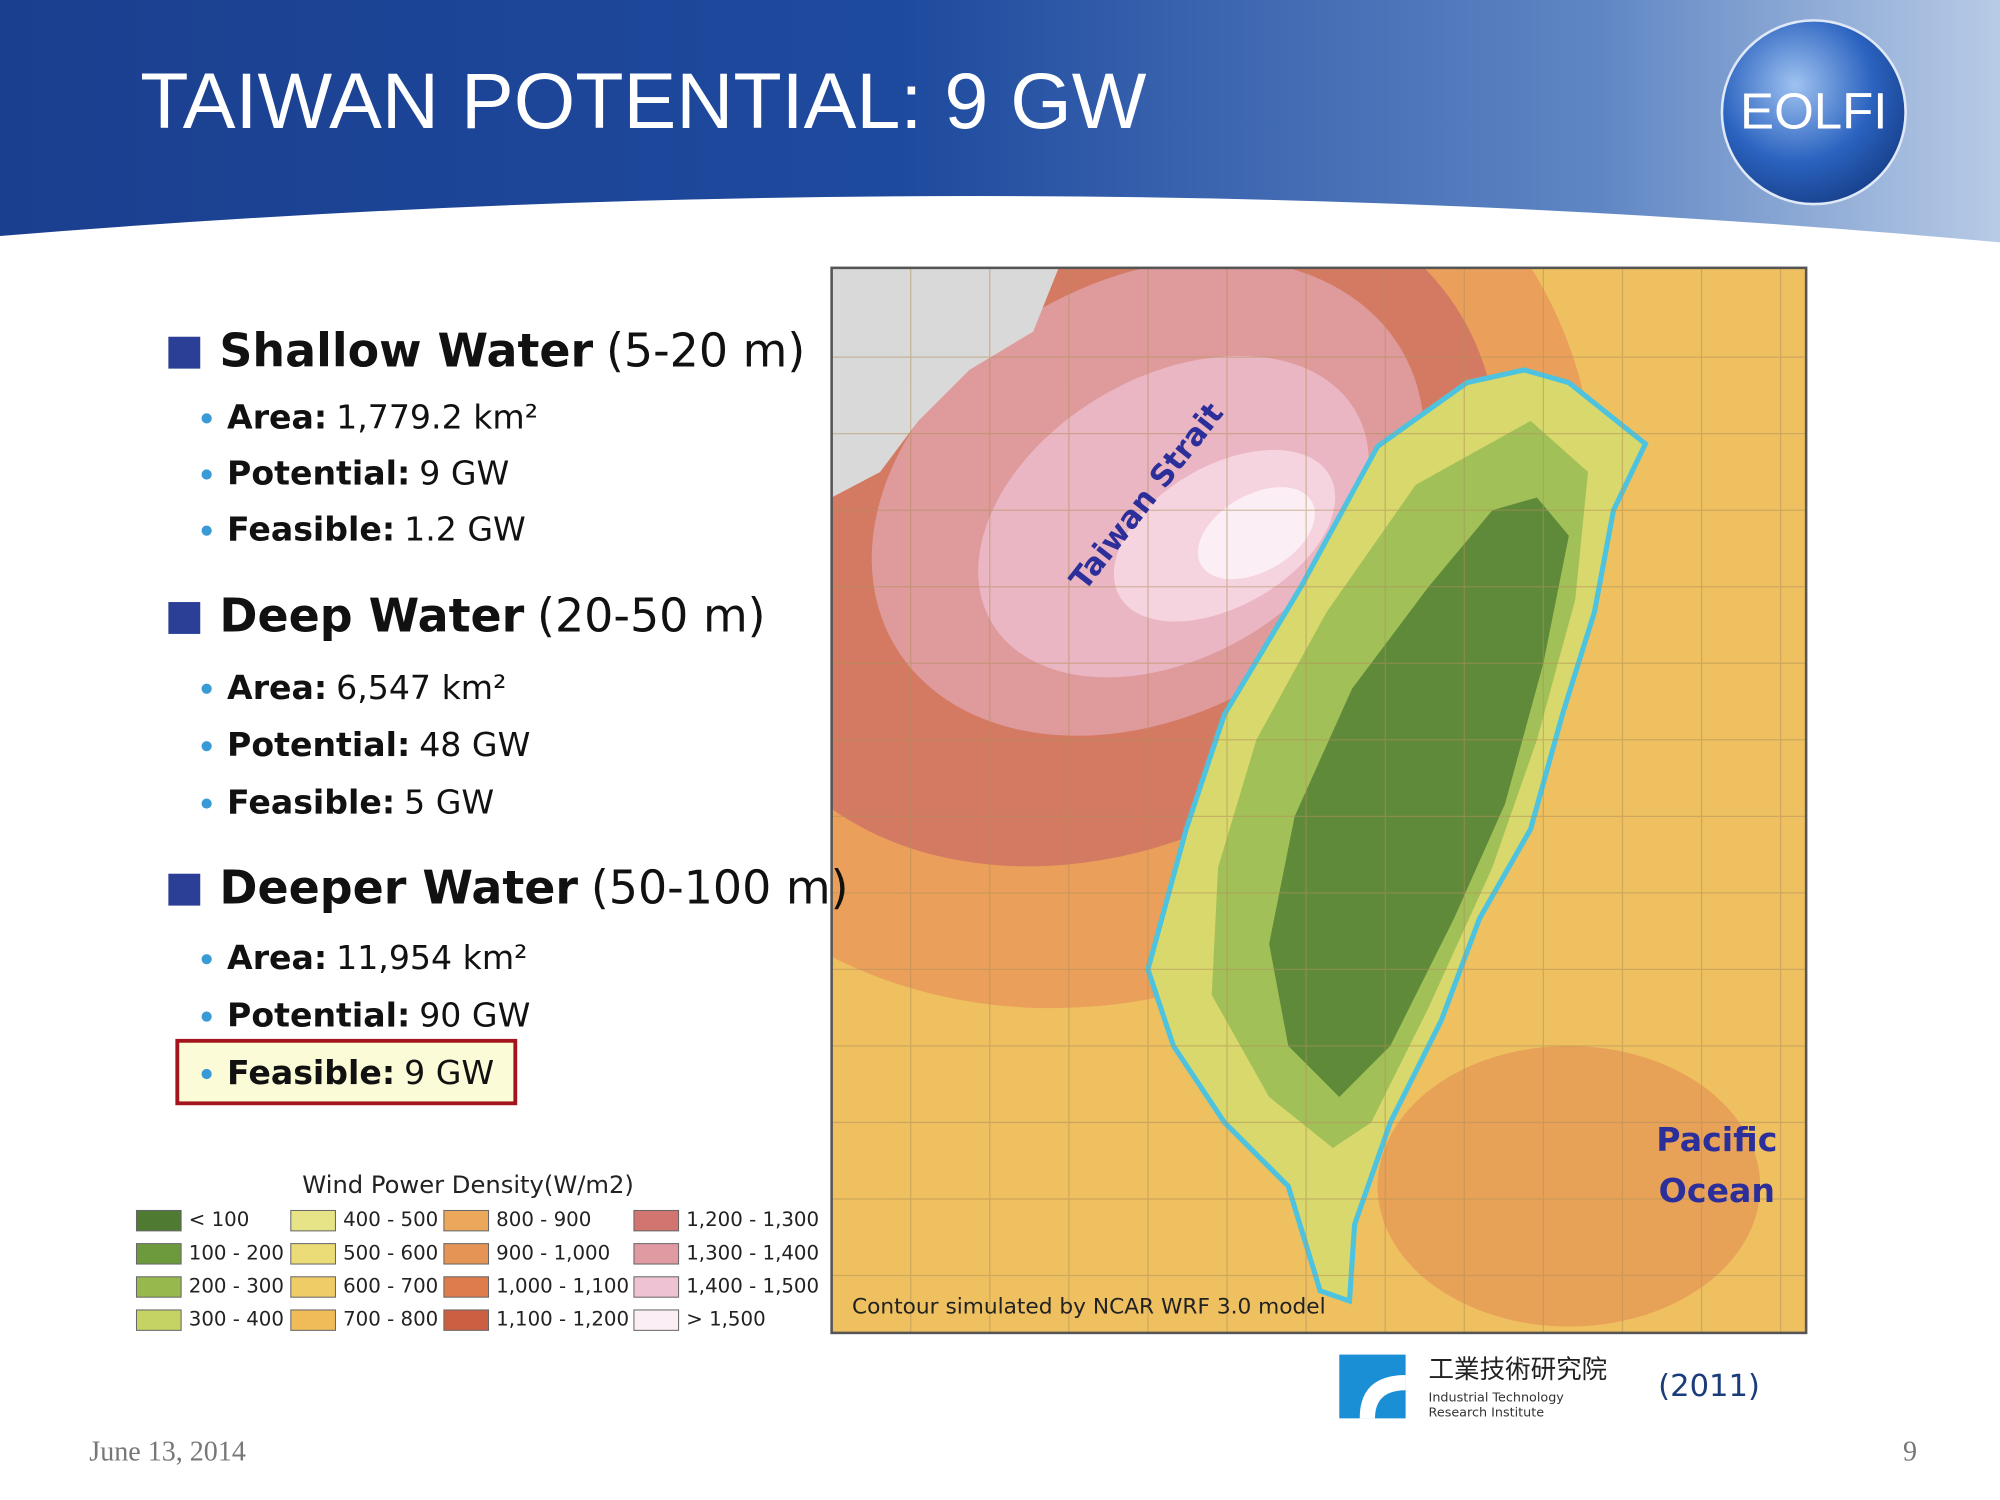 The height and width of the screenshot is (1500, 2000). What do you see at coordinates (398, 887) in the screenshot?
I see `heading-name: Deeper Water` at bounding box center [398, 887].